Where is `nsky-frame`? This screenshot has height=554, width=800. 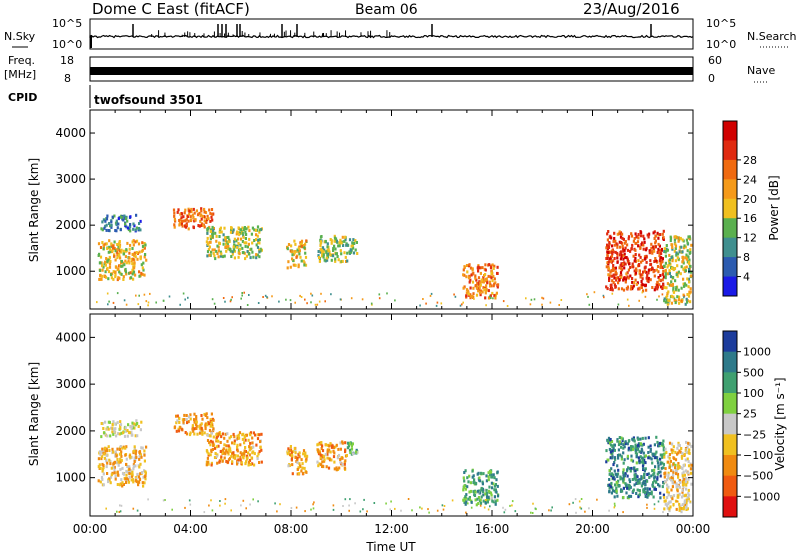 nsky-frame is located at coordinates (391, 34).